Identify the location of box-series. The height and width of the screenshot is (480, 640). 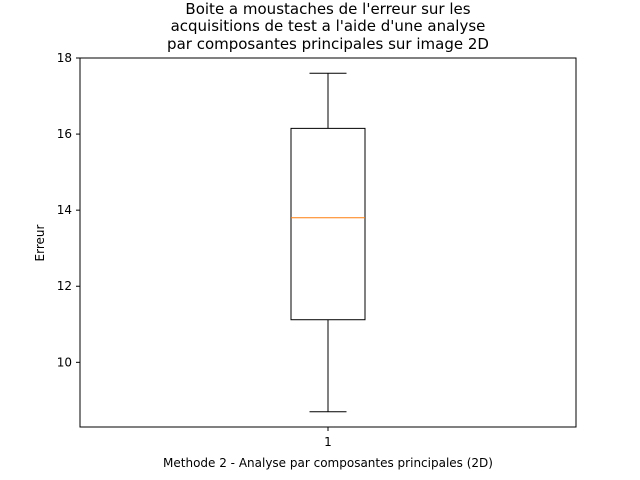
(328, 242).